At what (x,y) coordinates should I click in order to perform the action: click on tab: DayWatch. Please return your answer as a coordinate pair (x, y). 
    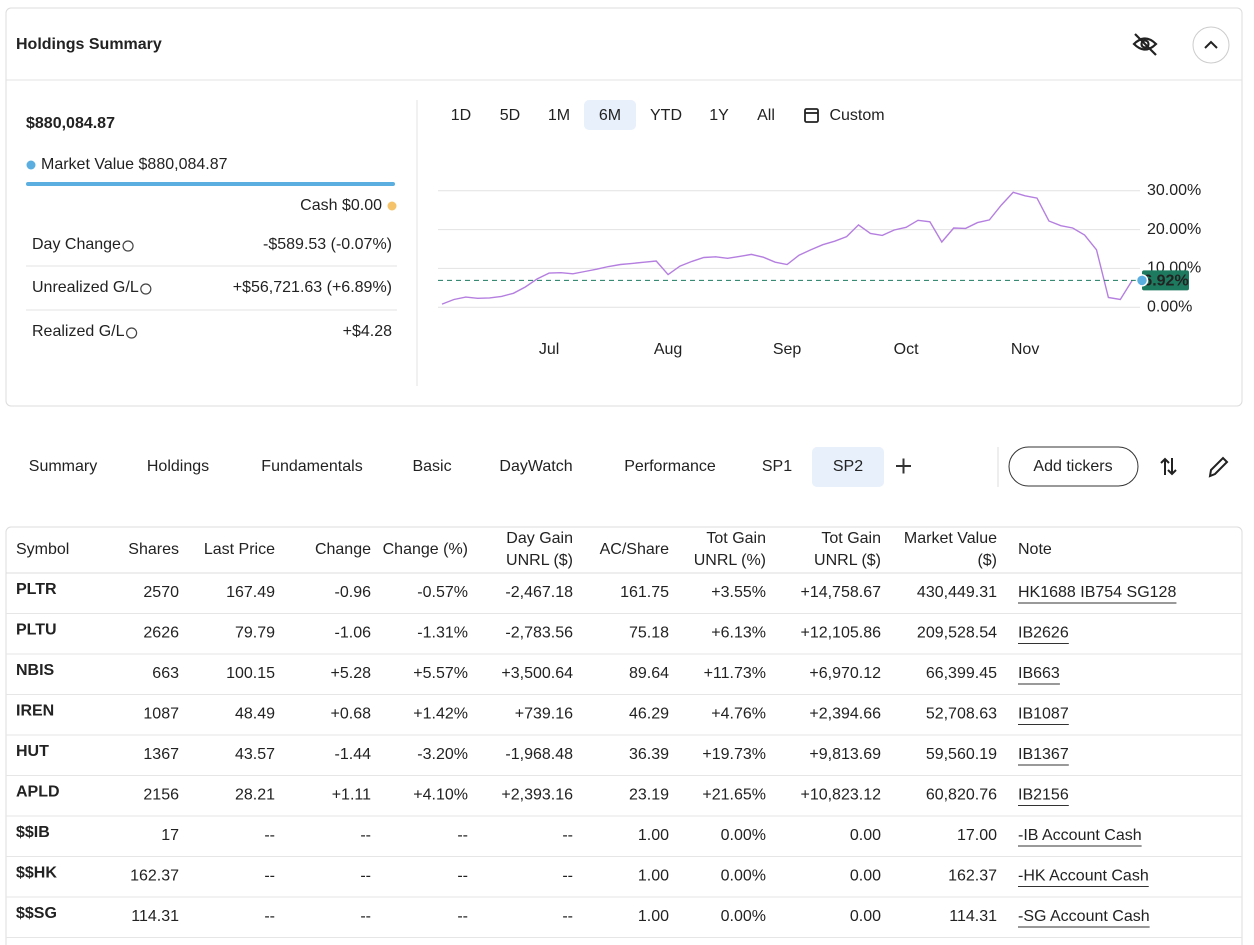
    Looking at the image, I should click on (535, 466).